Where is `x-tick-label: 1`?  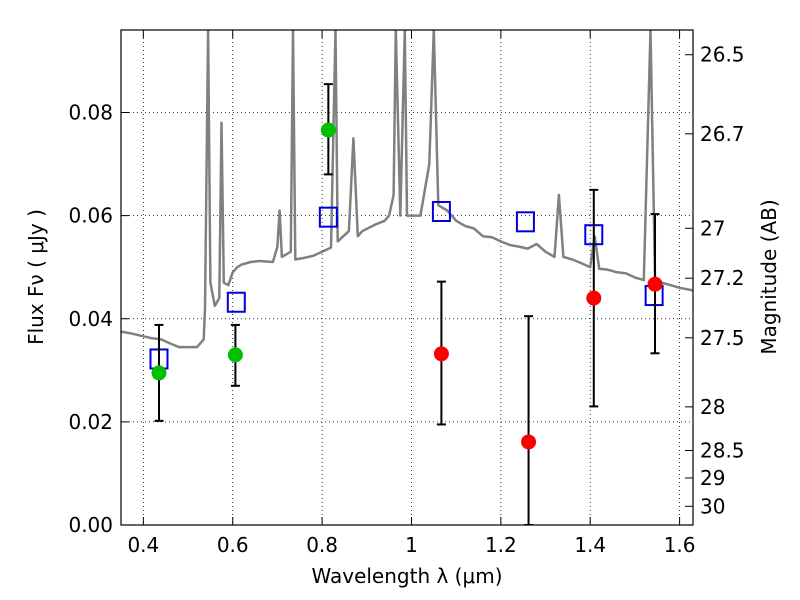
x-tick-label: 1 is located at coordinates (411, 545).